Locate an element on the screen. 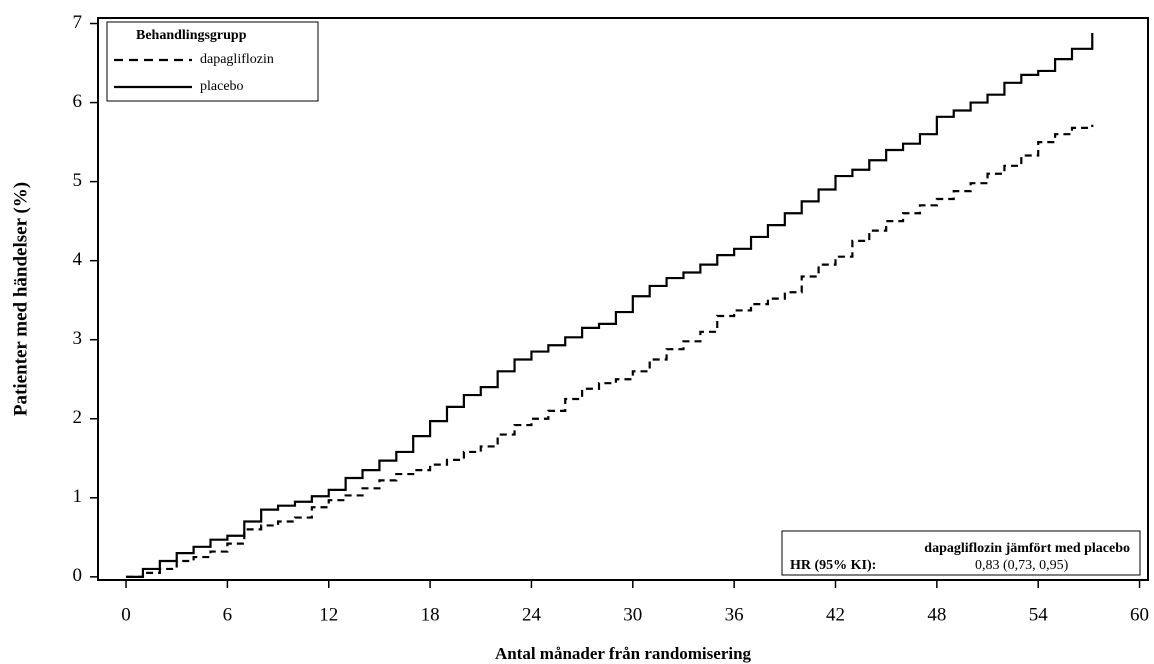 The image size is (1154, 664). annotation-box is located at coordinates (961, 553).